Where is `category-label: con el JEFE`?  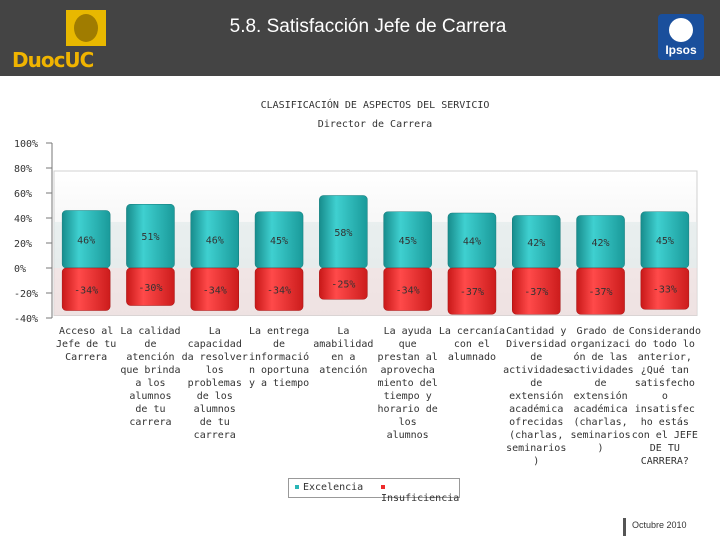
category-label: con el JEFE is located at coordinates (665, 435).